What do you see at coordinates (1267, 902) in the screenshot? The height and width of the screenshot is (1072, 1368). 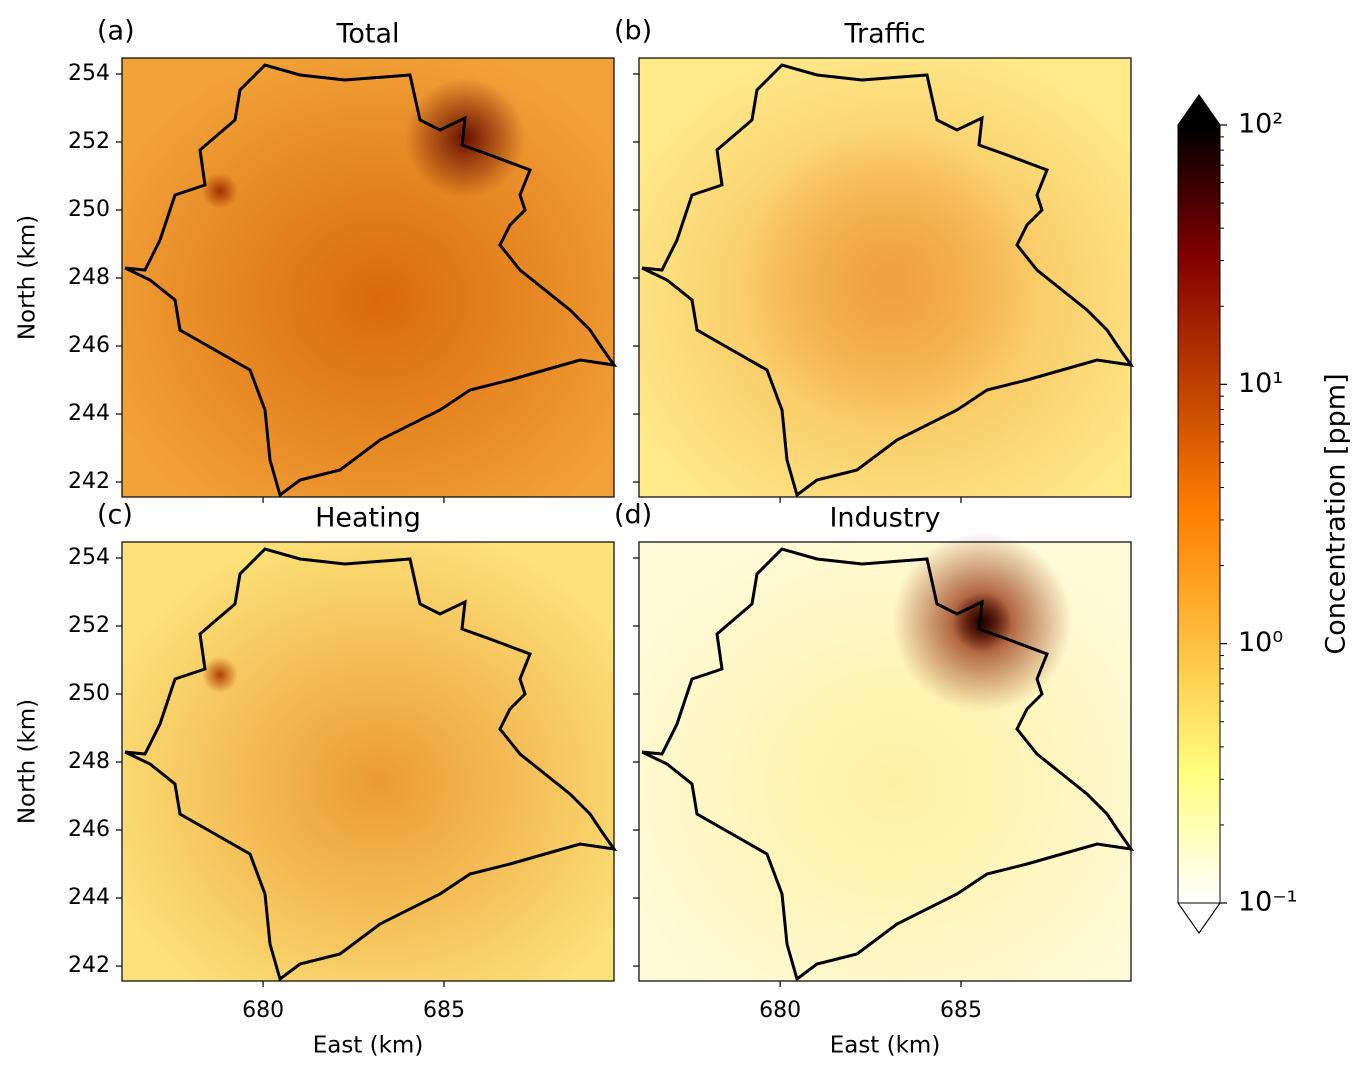 I see `colorbar-tick-label: 10⁻¹` at bounding box center [1267, 902].